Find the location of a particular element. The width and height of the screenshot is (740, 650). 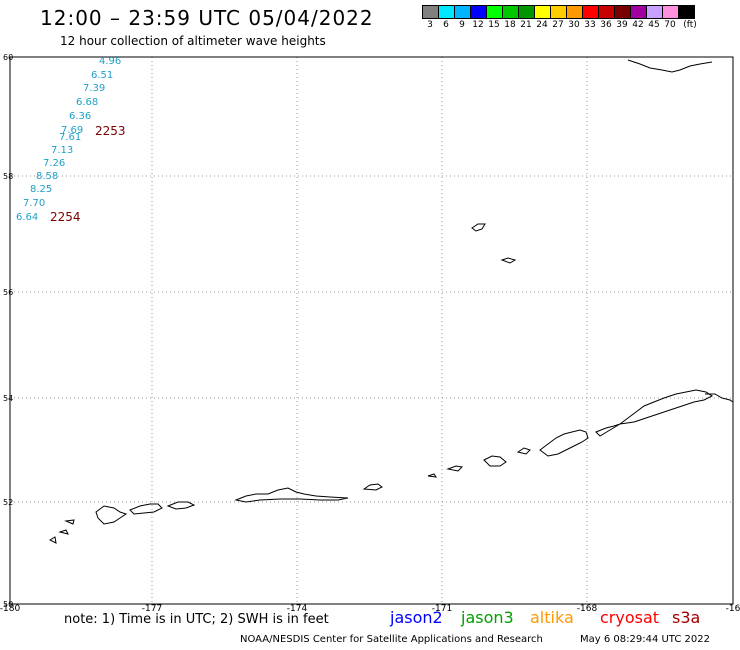

legend-label: 3 is located at coordinates (430, 25).